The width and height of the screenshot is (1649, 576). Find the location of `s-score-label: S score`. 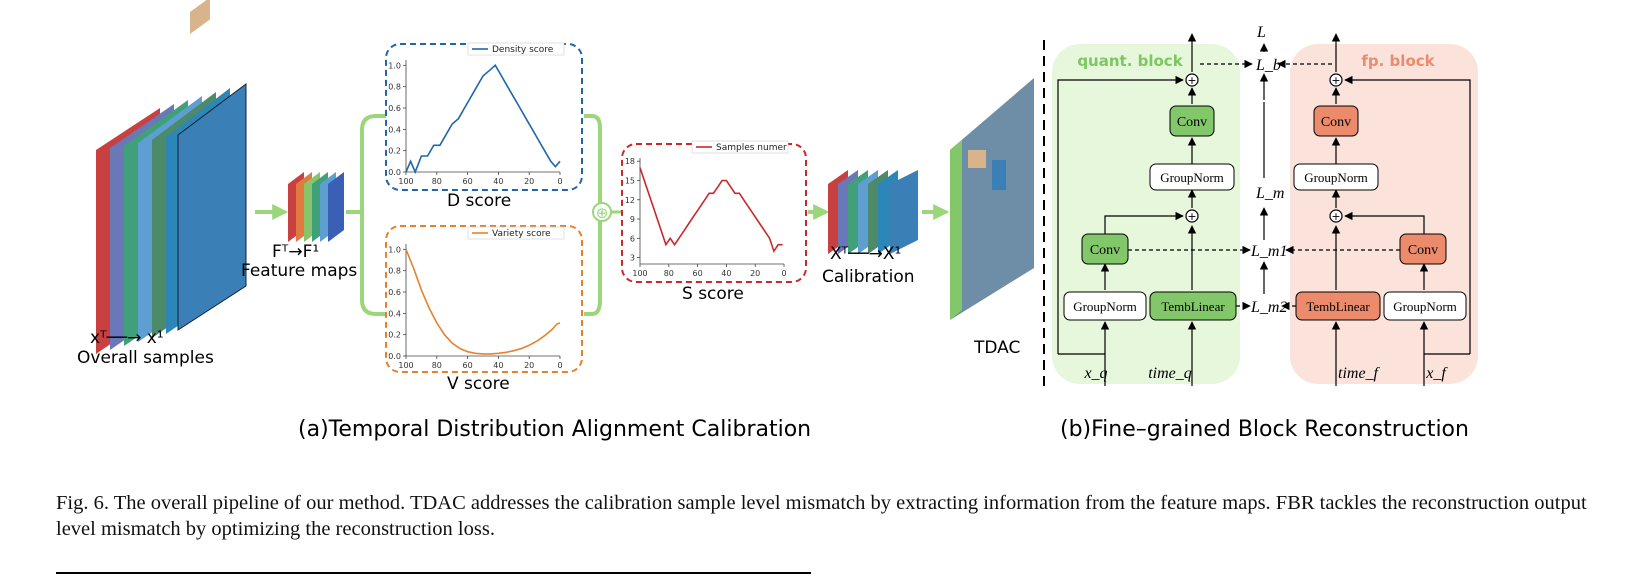

s-score-label: S score is located at coordinates (713, 294).